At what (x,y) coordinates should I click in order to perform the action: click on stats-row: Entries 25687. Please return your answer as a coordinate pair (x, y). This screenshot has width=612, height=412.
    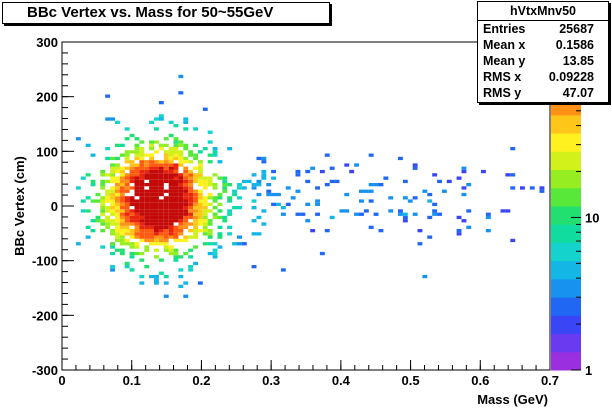
    Looking at the image, I should click on (543, 29).